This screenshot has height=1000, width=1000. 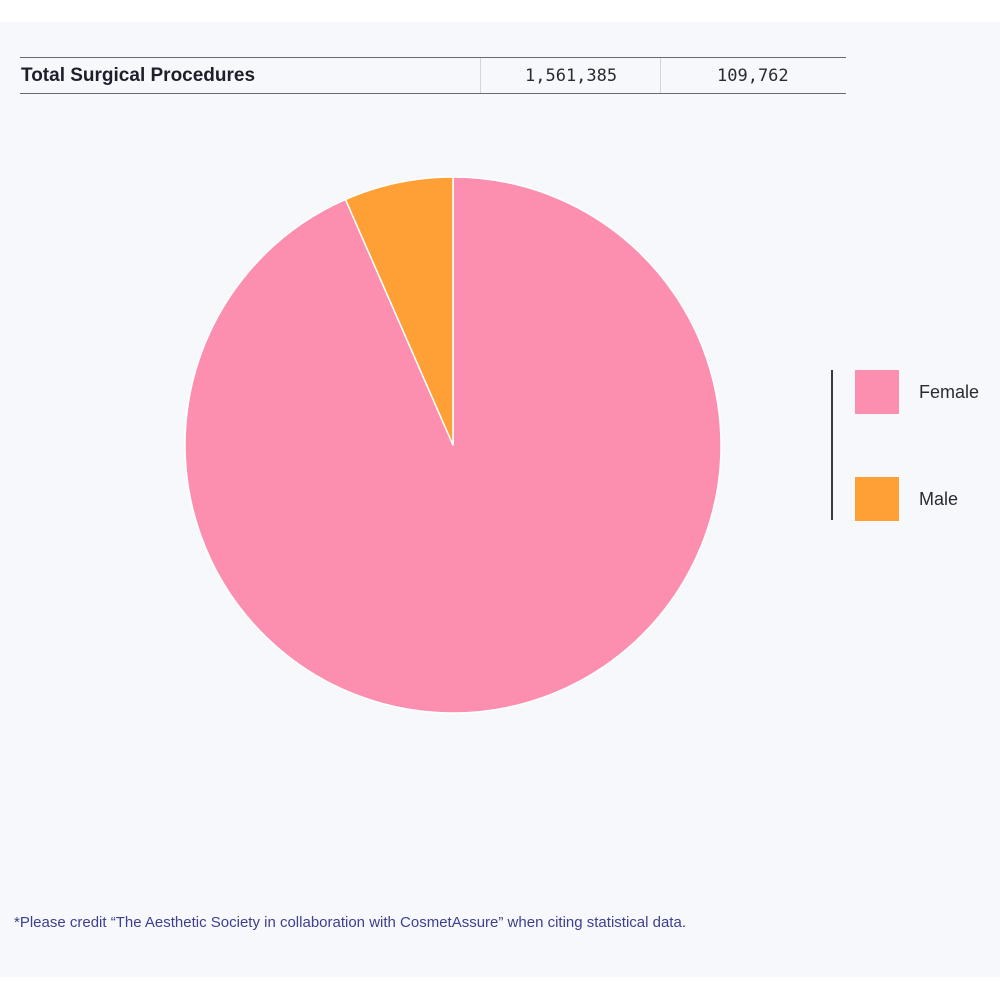 I want to click on row-label: Total Surgical Procedures, so click(x=138, y=75).